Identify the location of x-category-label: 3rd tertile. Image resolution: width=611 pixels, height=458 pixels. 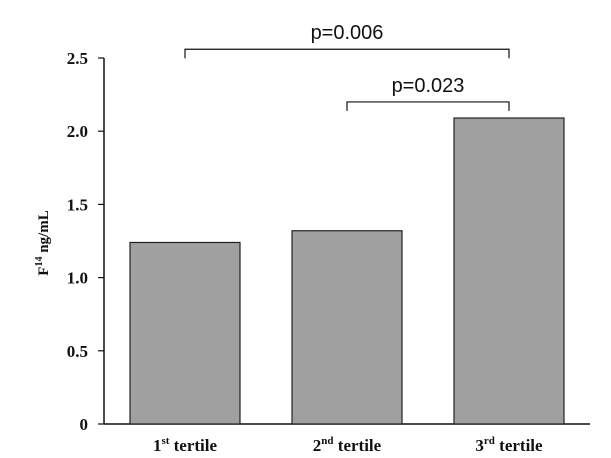
(509, 445).